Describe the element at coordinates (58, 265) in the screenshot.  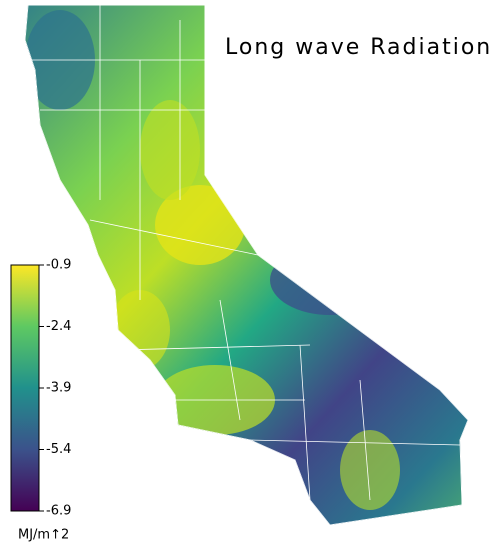
I see `colorbar-tick-label: -0.9` at that location.